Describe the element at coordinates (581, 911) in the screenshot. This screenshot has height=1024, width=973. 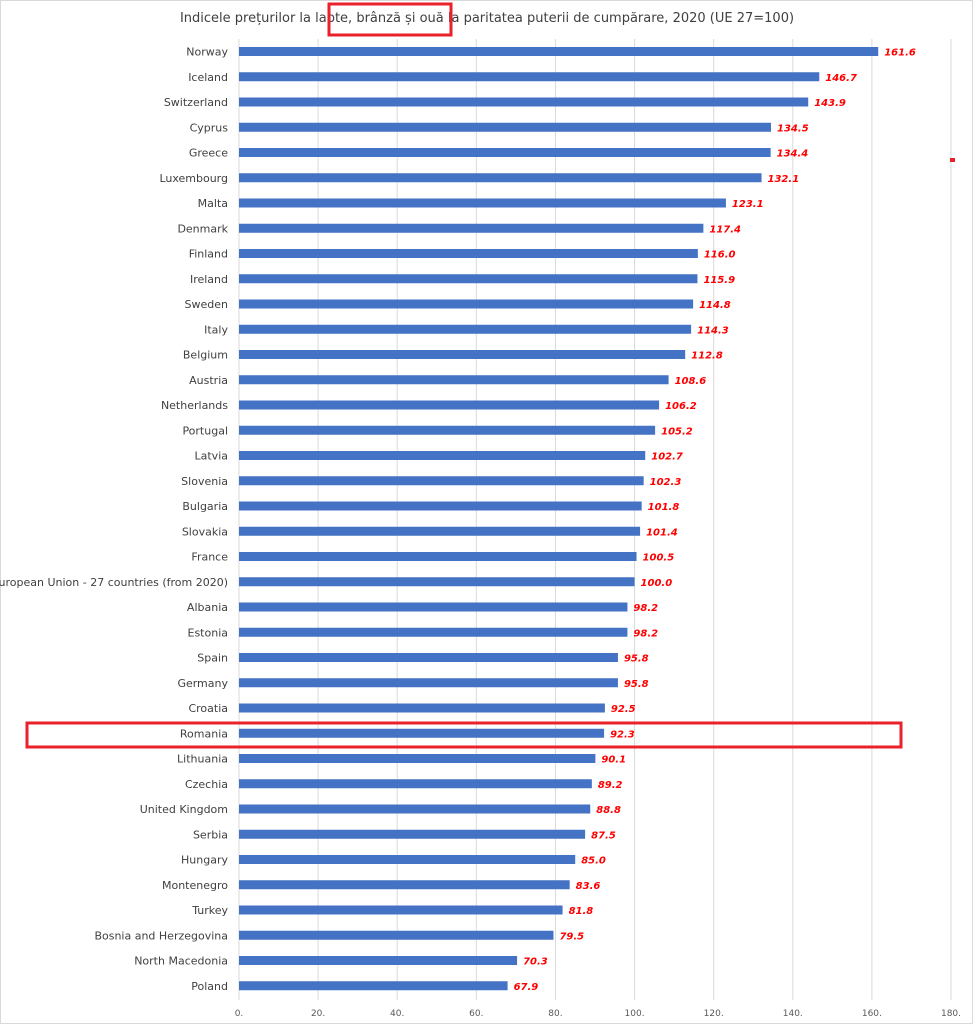
I see `value-label: 81.8` at that location.